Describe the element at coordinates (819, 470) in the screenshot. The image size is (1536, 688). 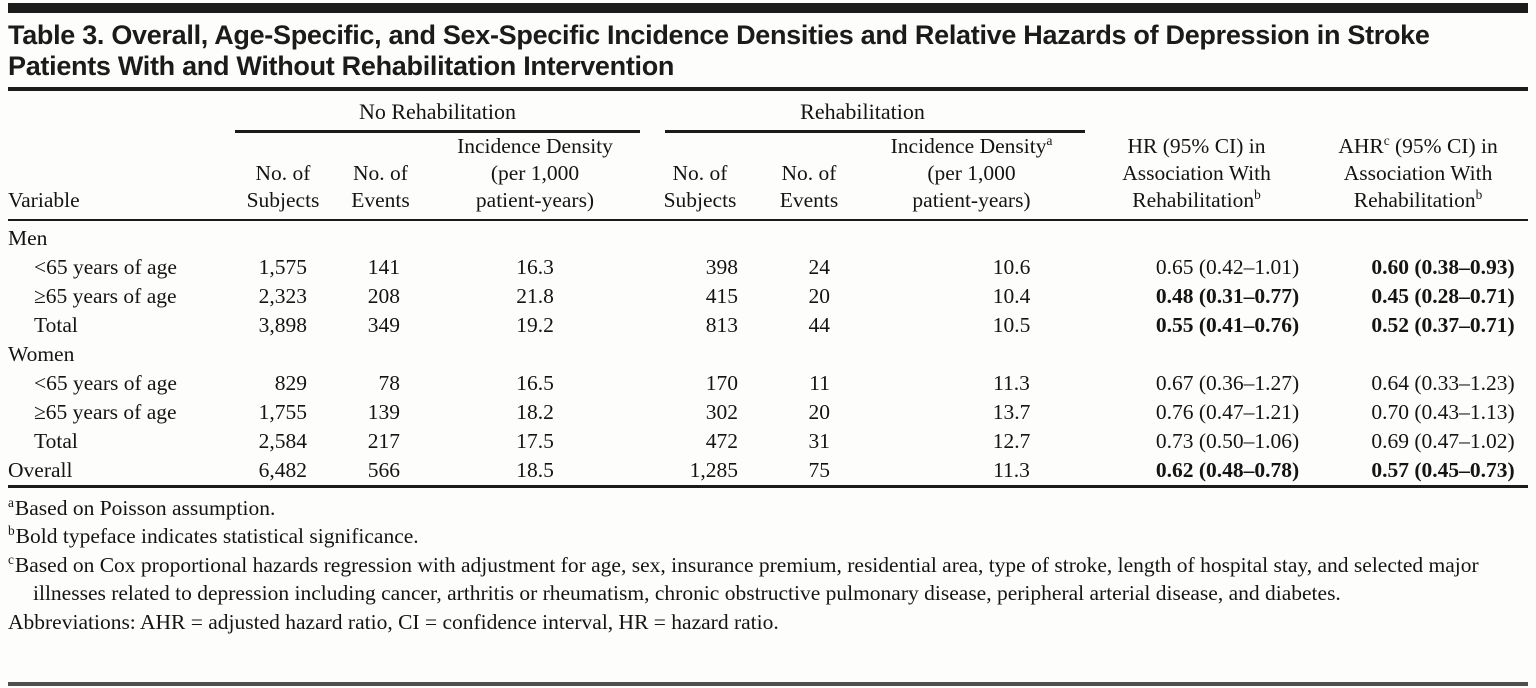
I see `cell: 75` at that location.